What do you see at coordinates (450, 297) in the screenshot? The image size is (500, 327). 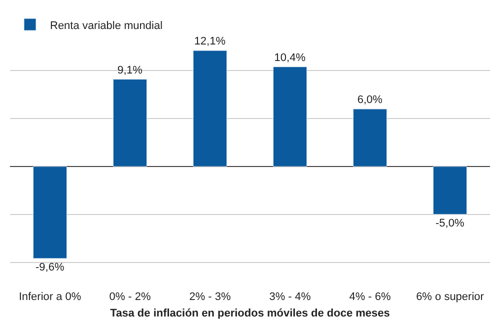 I see `x-tick-label: 6% o superior` at bounding box center [450, 297].